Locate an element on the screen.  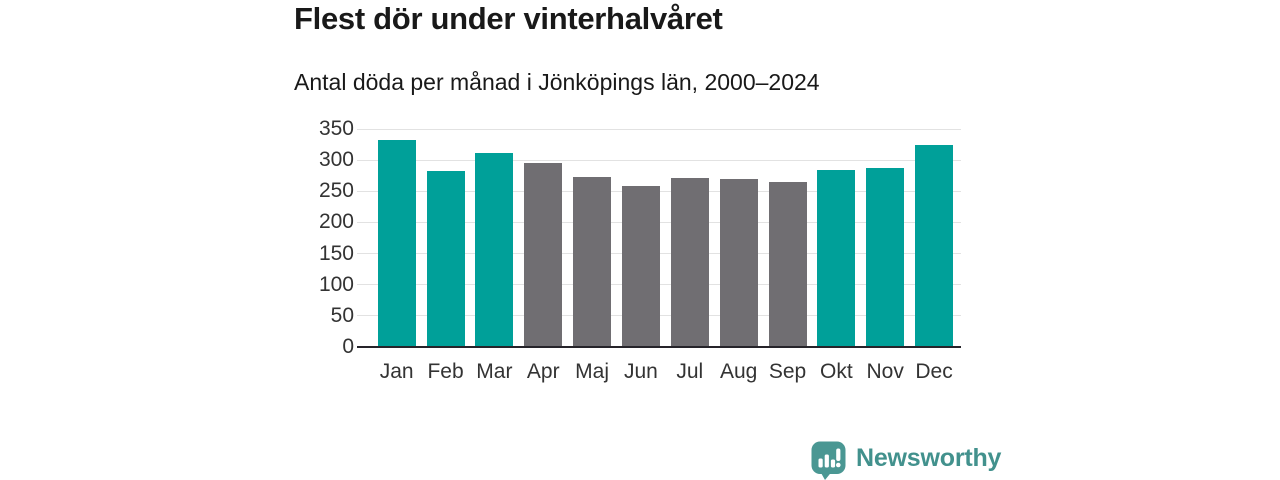
x-tick-label: Nov is located at coordinates (885, 371).